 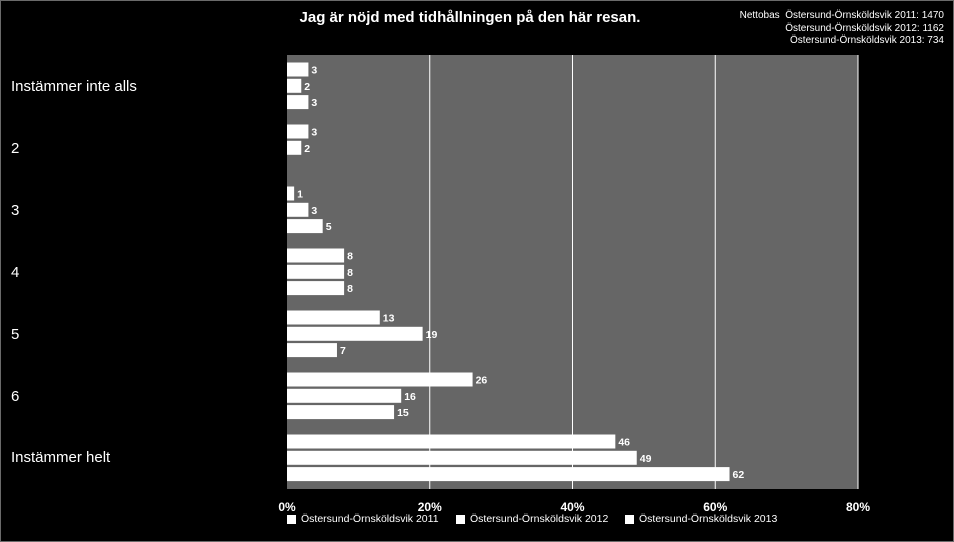 What do you see at coordinates (572, 507) in the screenshot?
I see `x-tick-label: 40%` at bounding box center [572, 507].